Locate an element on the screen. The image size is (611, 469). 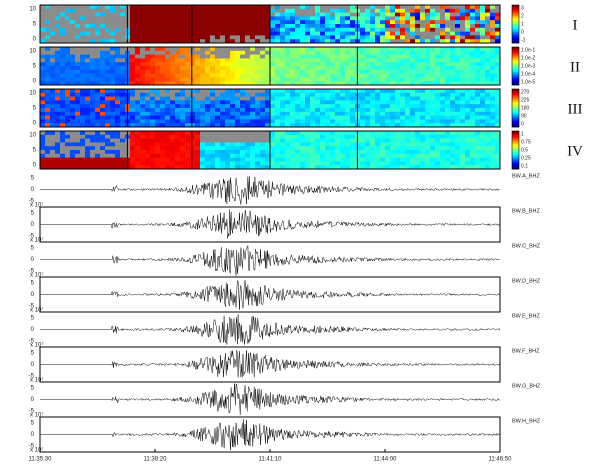
scale-label: x 10⁷ is located at coordinates (37, 345).